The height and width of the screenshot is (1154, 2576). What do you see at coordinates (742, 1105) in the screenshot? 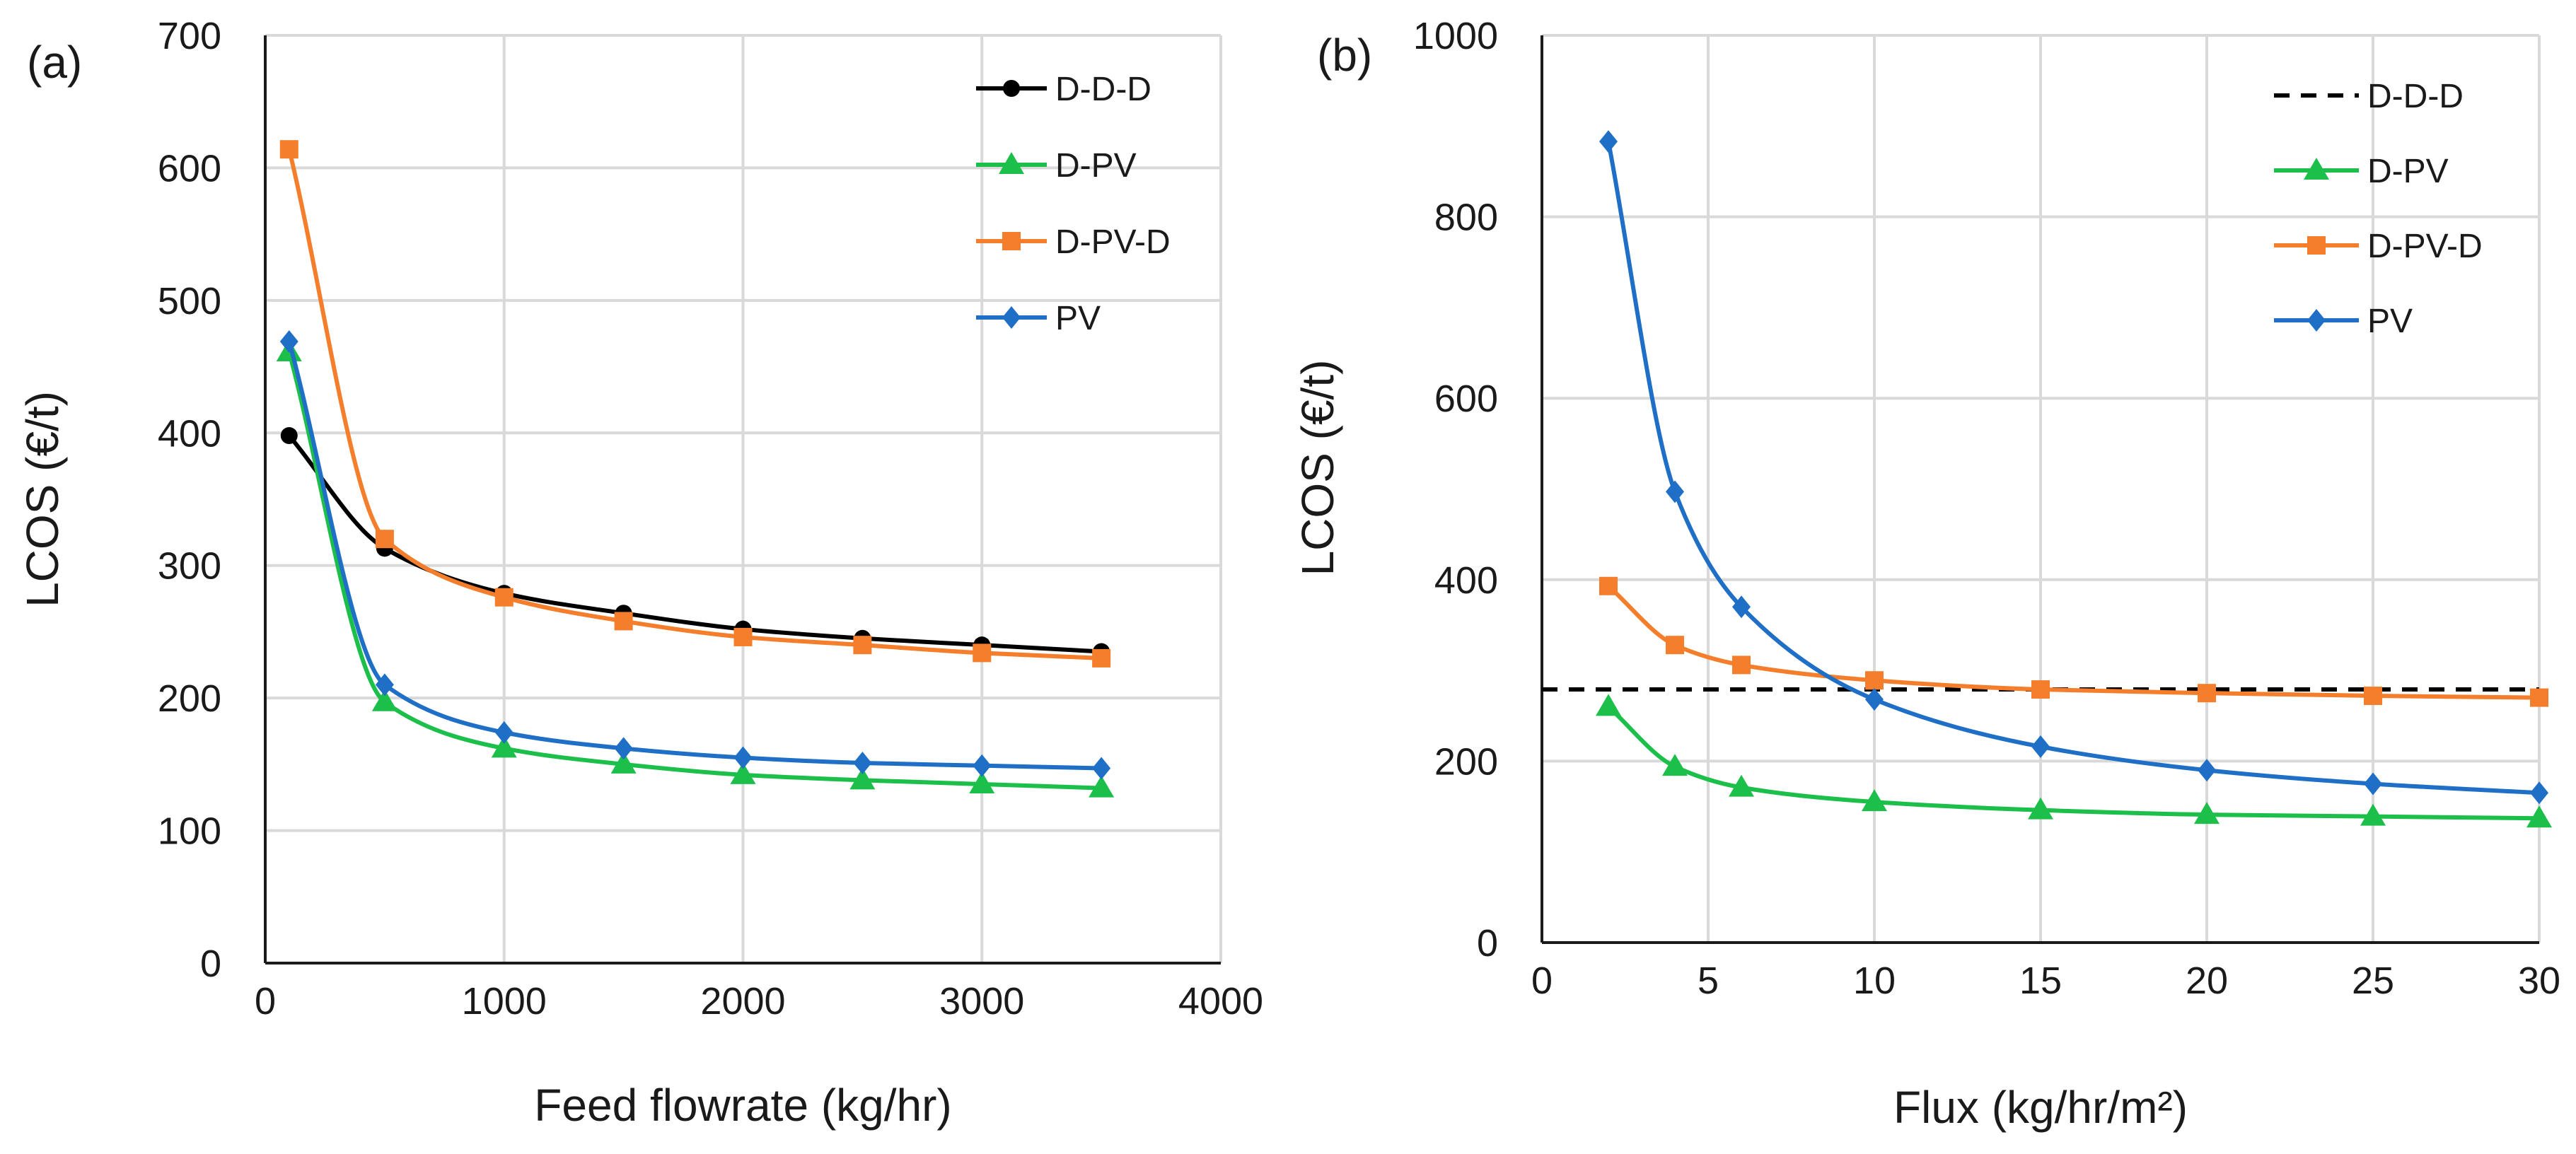
I see `x-axis-title: Feed flowrate (kg/hr)` at bounding box center [742, 1105].